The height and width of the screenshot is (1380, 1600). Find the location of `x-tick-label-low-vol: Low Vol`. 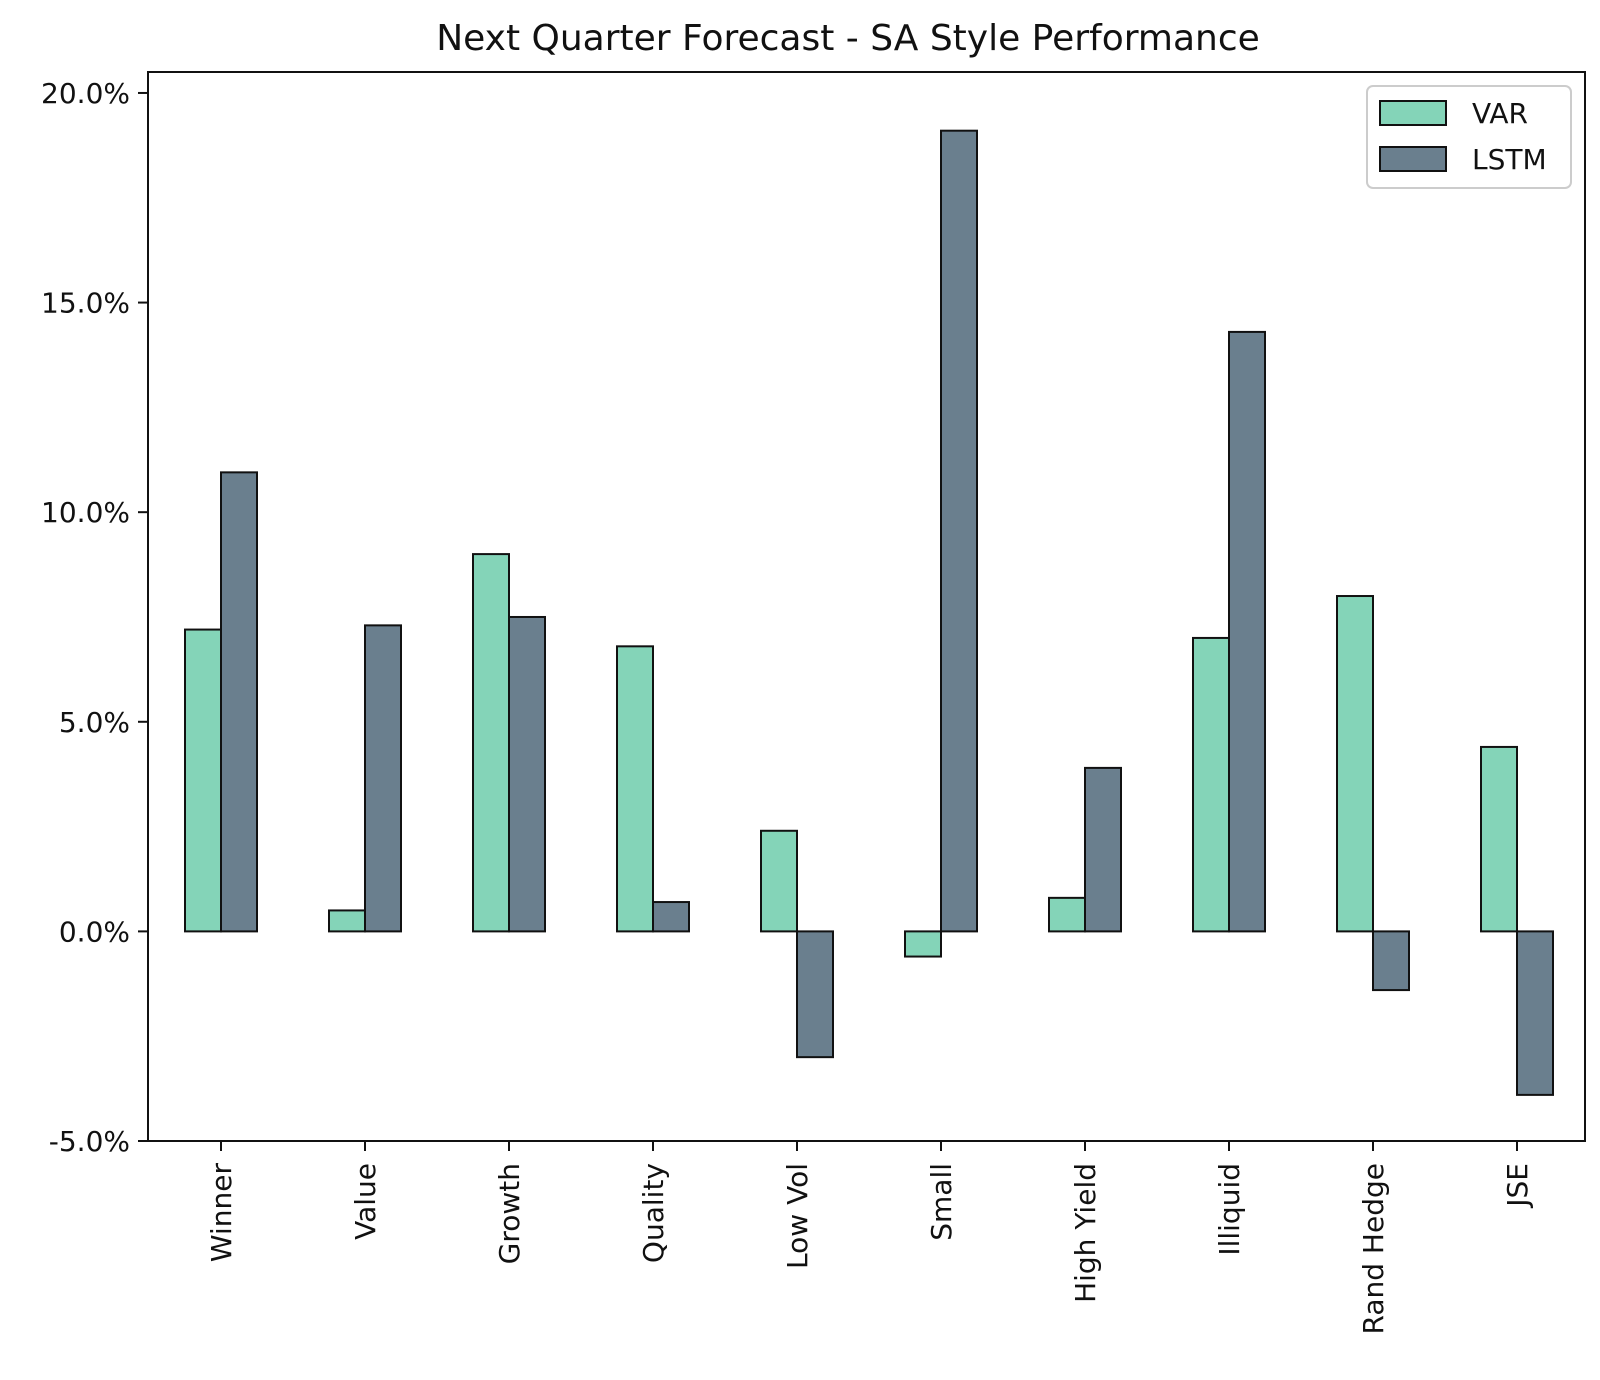

x-tick-label-low-vol: Low Vol is located at coordinates (797, 1216).